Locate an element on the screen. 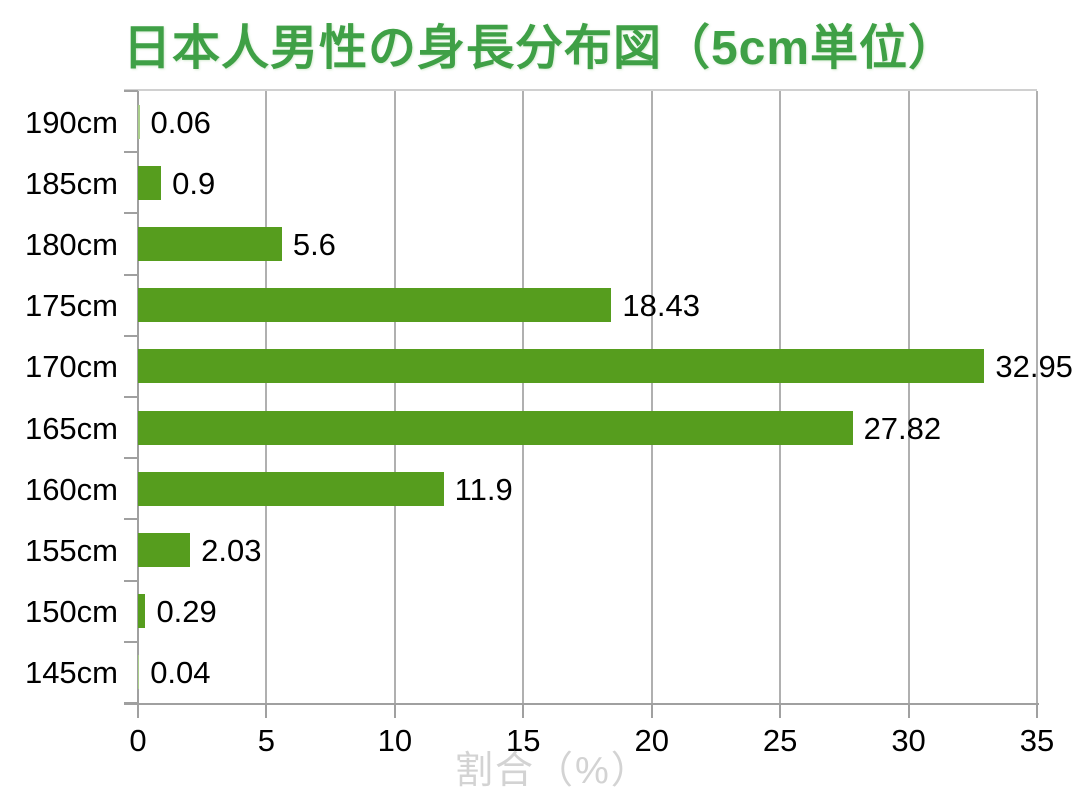 This screenshot has height=790, width=1080. bar-145cm is located at coordinates (139, 672).